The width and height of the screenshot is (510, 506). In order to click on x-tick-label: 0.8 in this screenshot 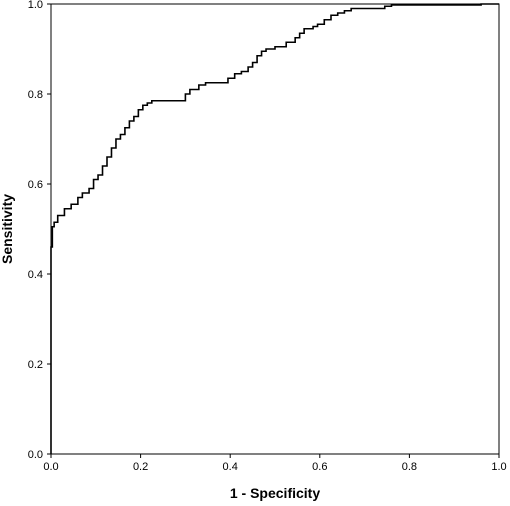, I will do `click(409, 467)`.